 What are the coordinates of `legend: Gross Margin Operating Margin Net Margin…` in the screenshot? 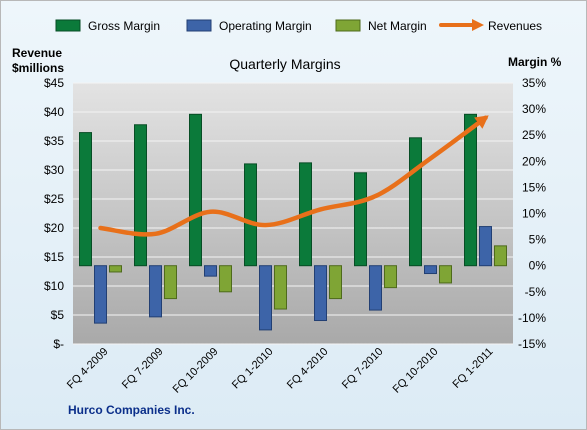 It's located at (298, 26).